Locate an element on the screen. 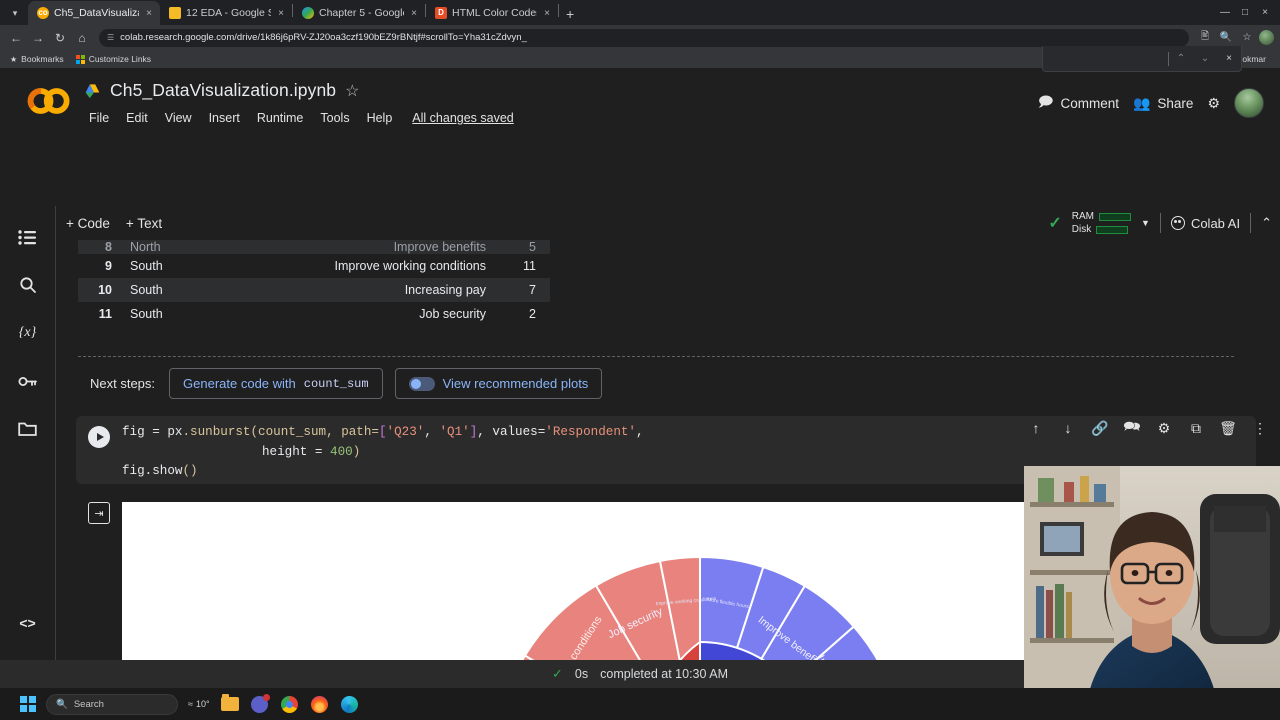  file-explorer-icon is located at coordinates (230, 704).